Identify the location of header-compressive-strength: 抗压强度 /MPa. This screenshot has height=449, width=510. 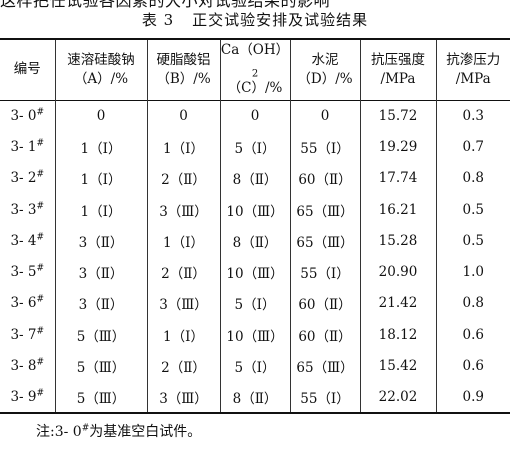
(397, 69).